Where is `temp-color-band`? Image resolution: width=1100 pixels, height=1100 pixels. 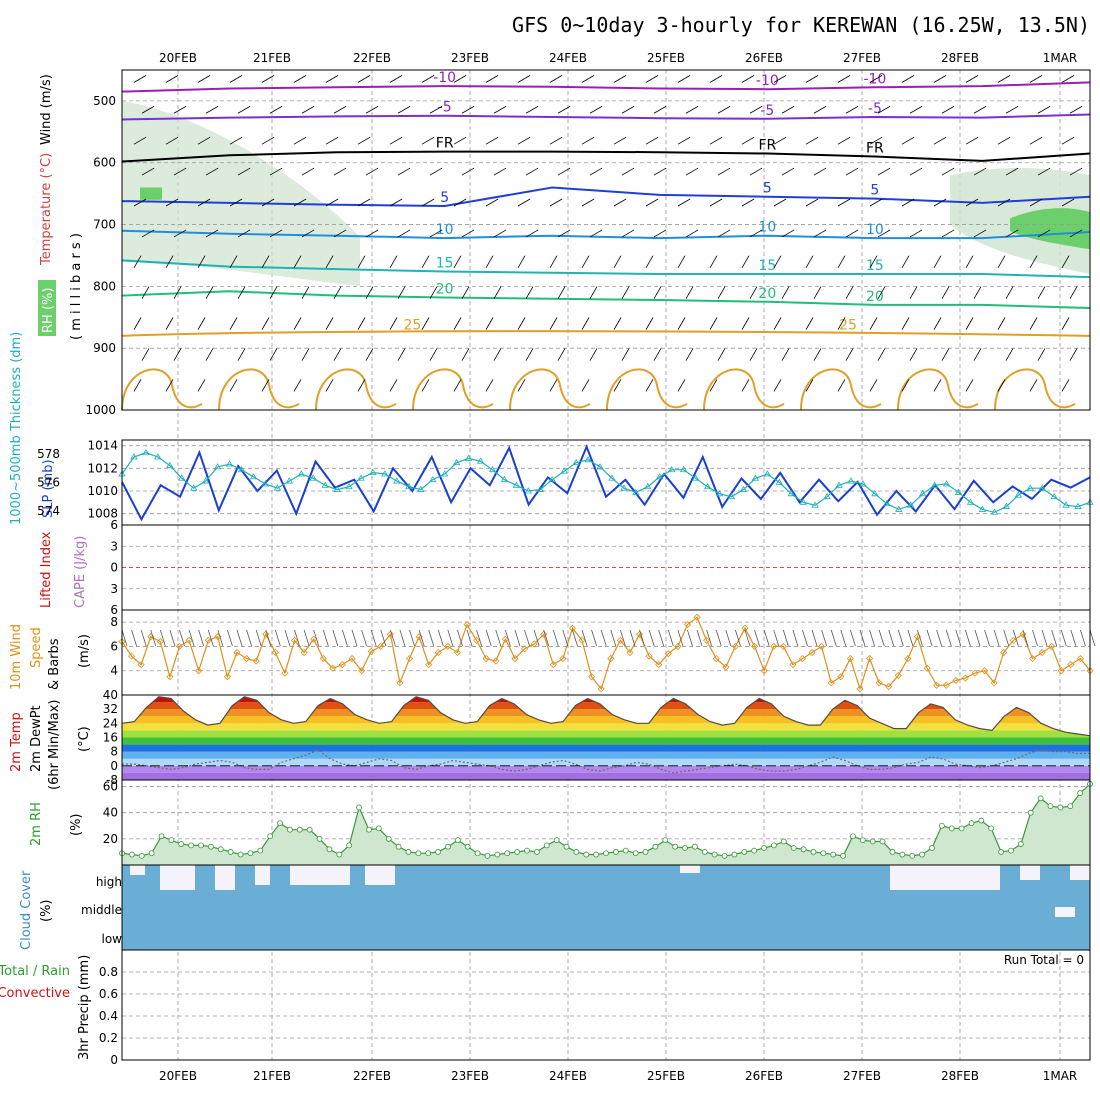
temp-color-band is located at coordinates (606, 769).